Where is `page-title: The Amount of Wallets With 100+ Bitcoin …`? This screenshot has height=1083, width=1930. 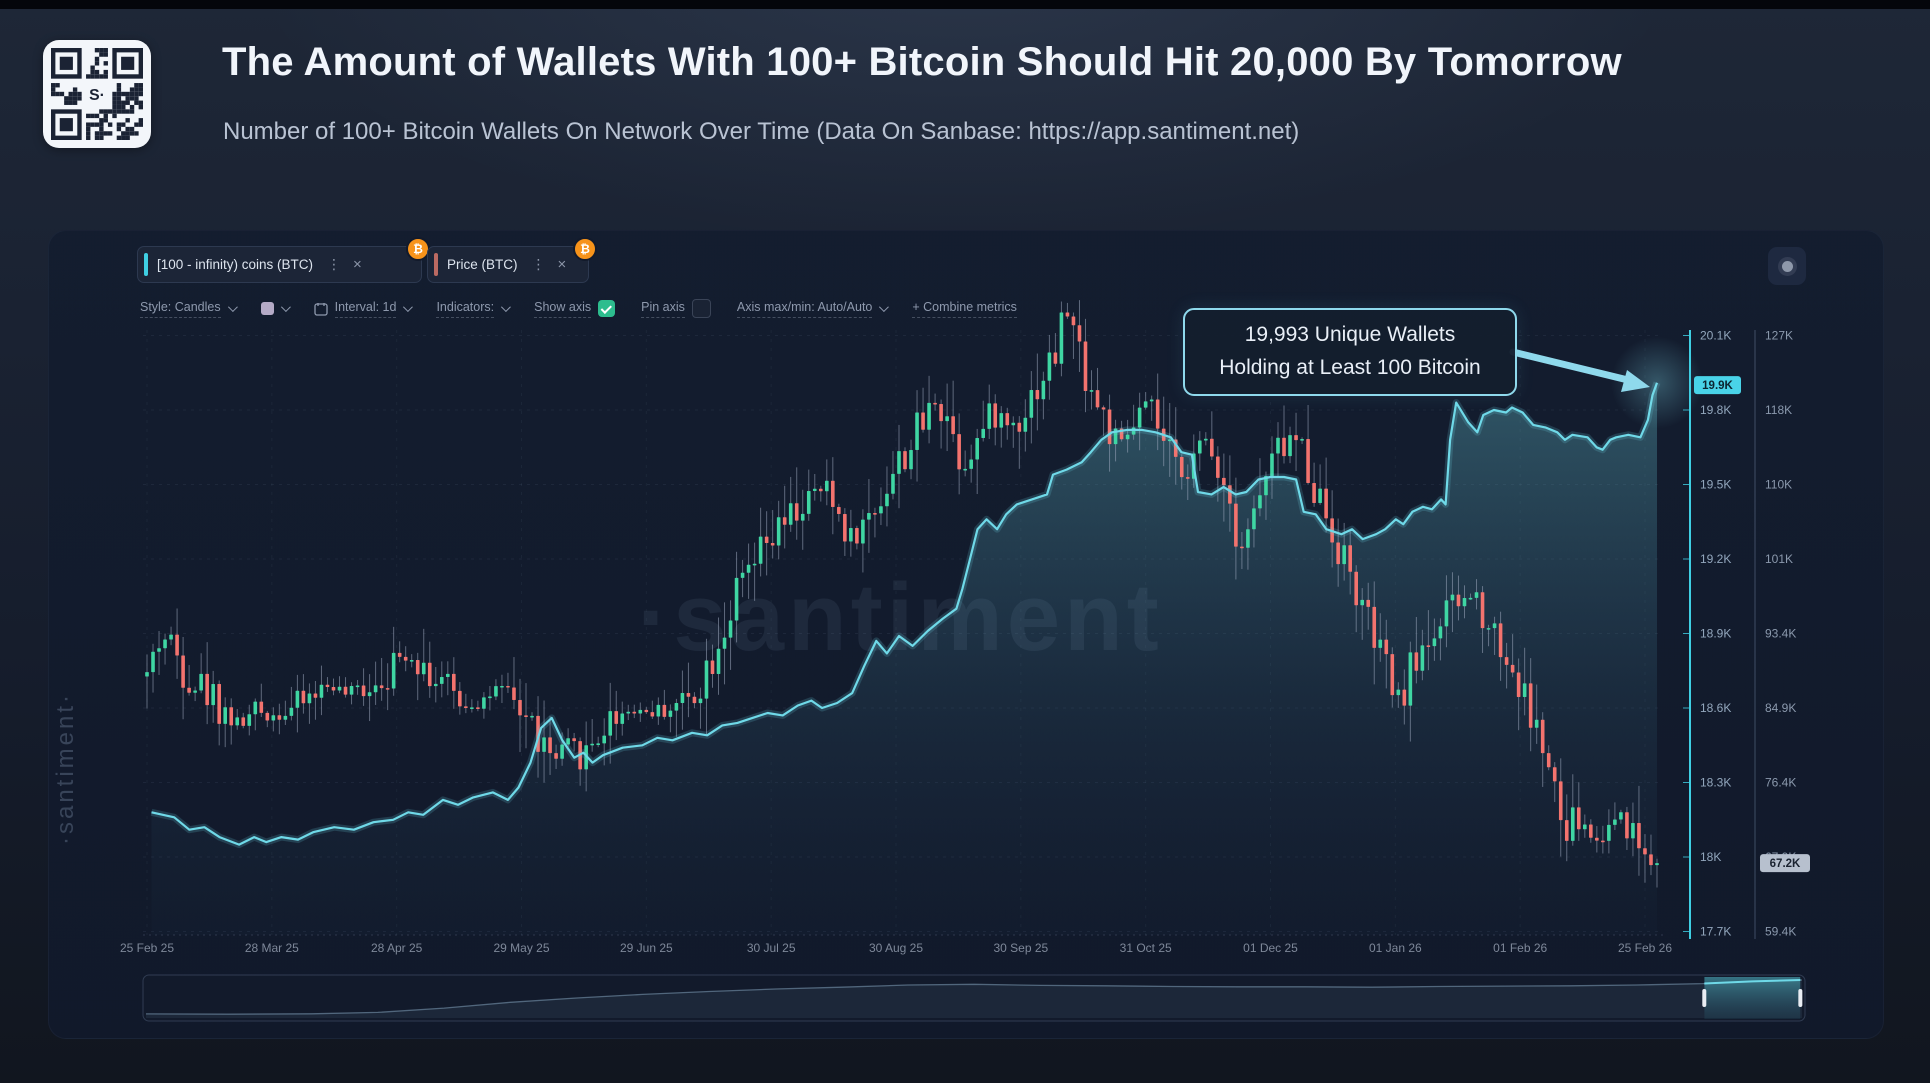
page-title: The Amount of Wallets With 100+ Bitcoin … is located at coordinates (922, 62).